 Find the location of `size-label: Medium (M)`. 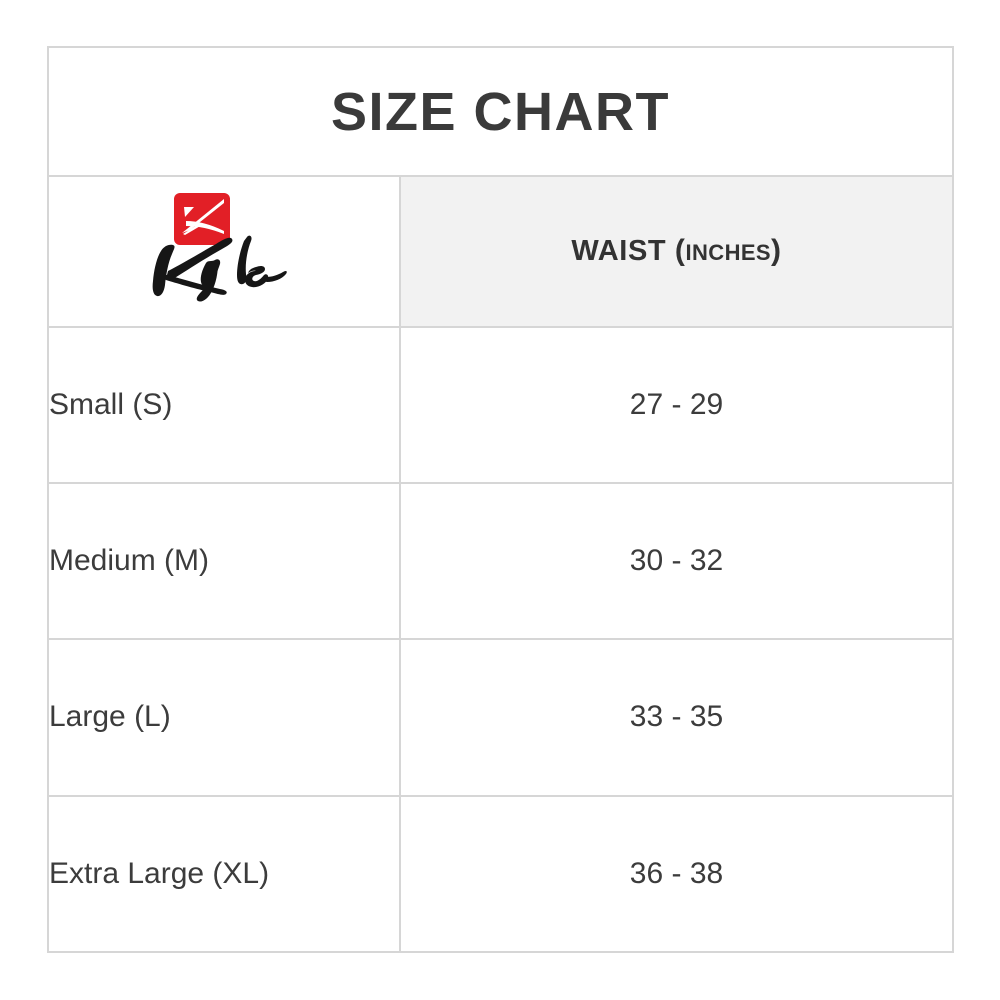

size-label: Medium (M) is located at coordinates (129, 561).